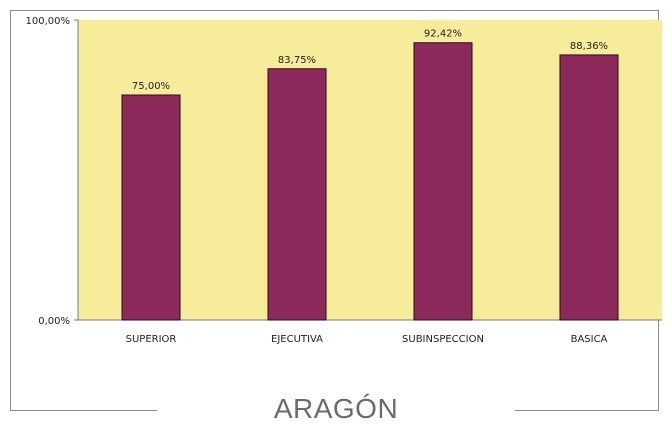 The image size is (672, 430). I want to click on bar-basica, so click(589, 187).